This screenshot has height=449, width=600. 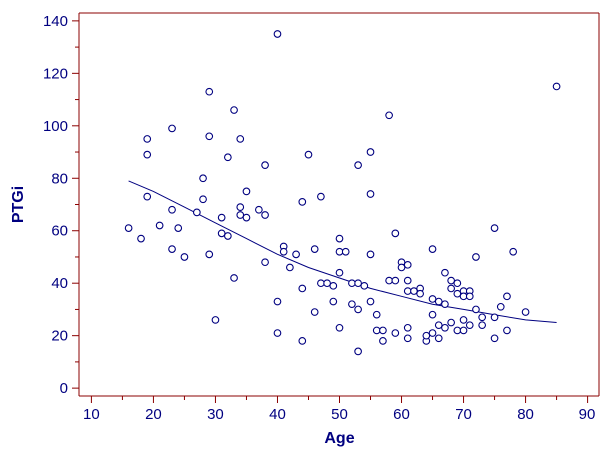 I want to click on y-tick-label: 40, so click(x=59, y=283).